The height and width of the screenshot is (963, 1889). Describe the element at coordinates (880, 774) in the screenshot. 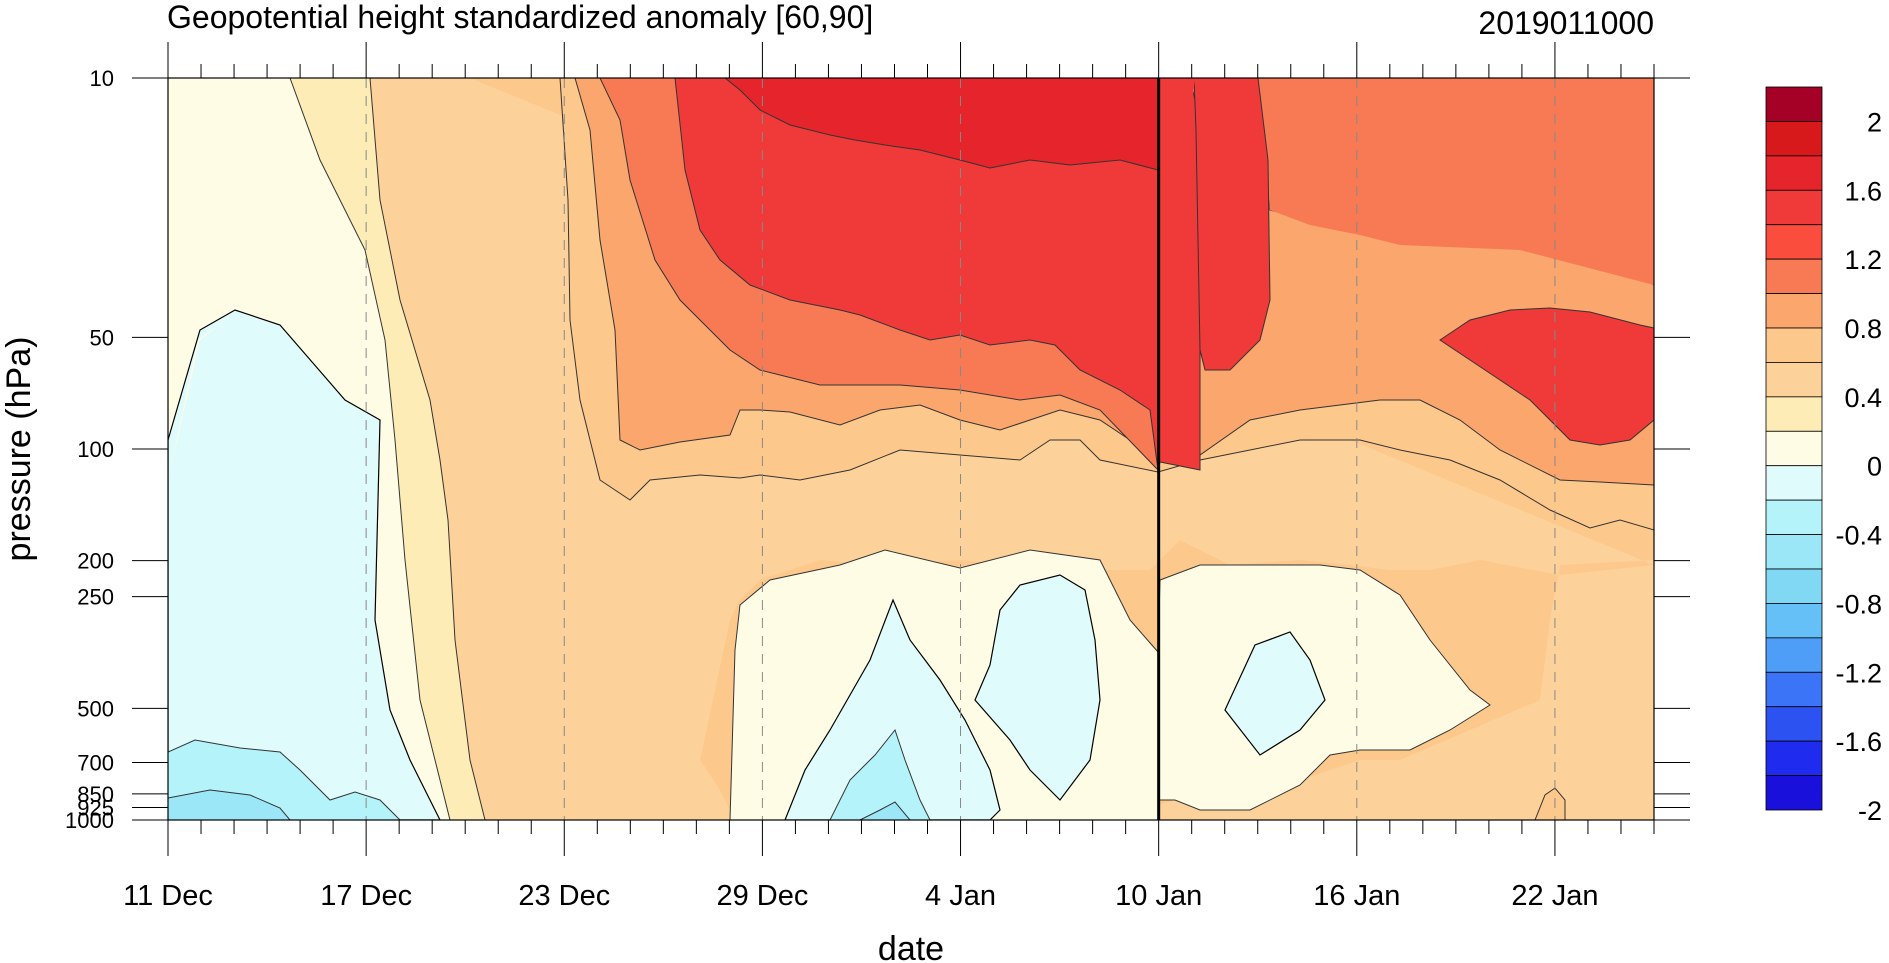

I see `contour-negative-mid1b` at that location.